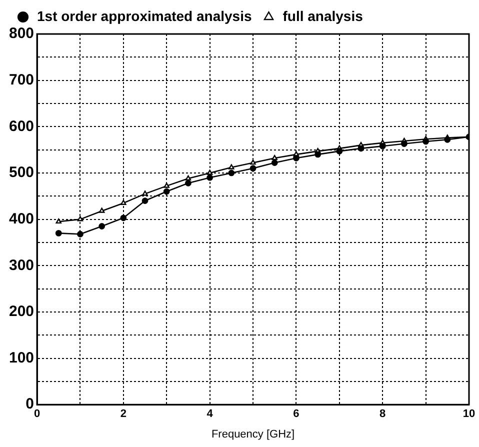 The width and height of the screenshot is (479, 447). Describe the element at coordinates (21, 357) in the screenshot. I see `y-tick-label: 100` at that location.